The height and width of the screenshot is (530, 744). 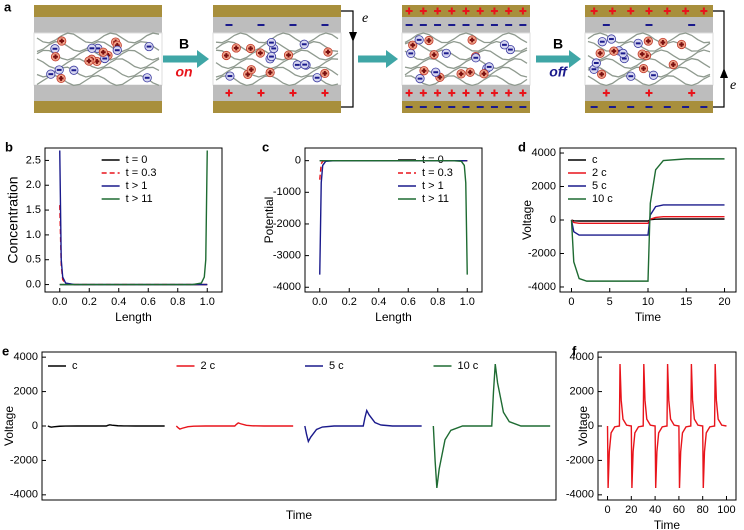 I want to click on panel-label: e, so click(x=5, y=350).